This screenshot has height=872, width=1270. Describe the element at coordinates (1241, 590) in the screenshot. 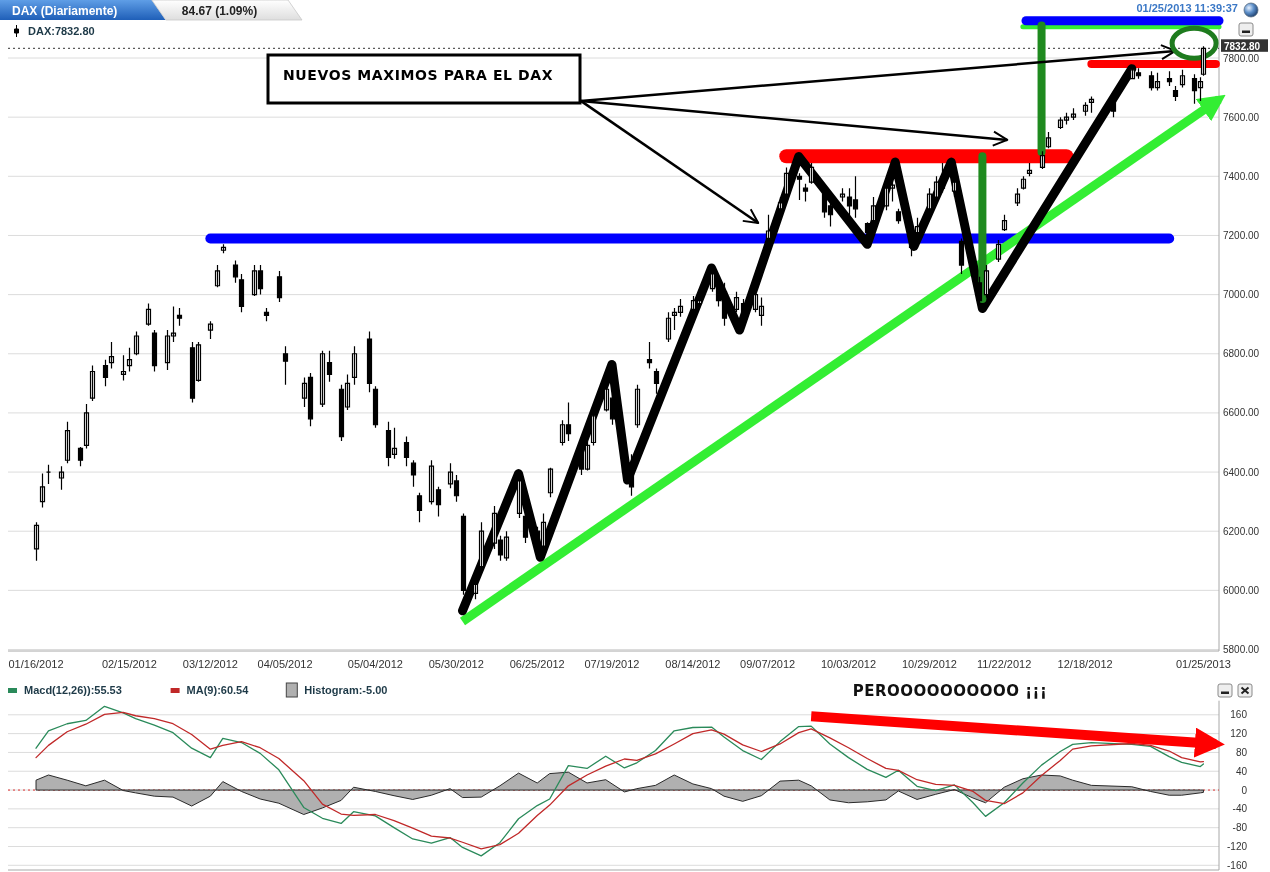

I see `y-tick-label: 6000.00` at that location.